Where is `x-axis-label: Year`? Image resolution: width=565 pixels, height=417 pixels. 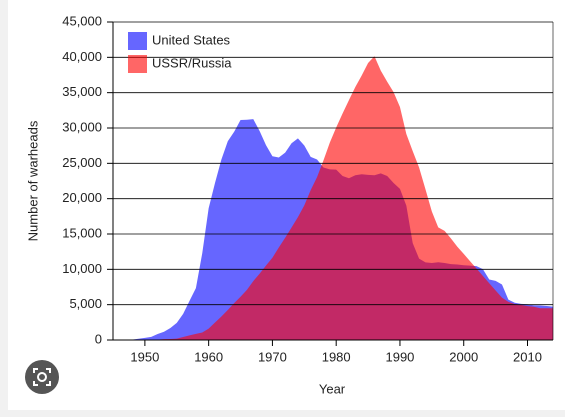
x-axis-label: Year is located at coordinates (332, 388).